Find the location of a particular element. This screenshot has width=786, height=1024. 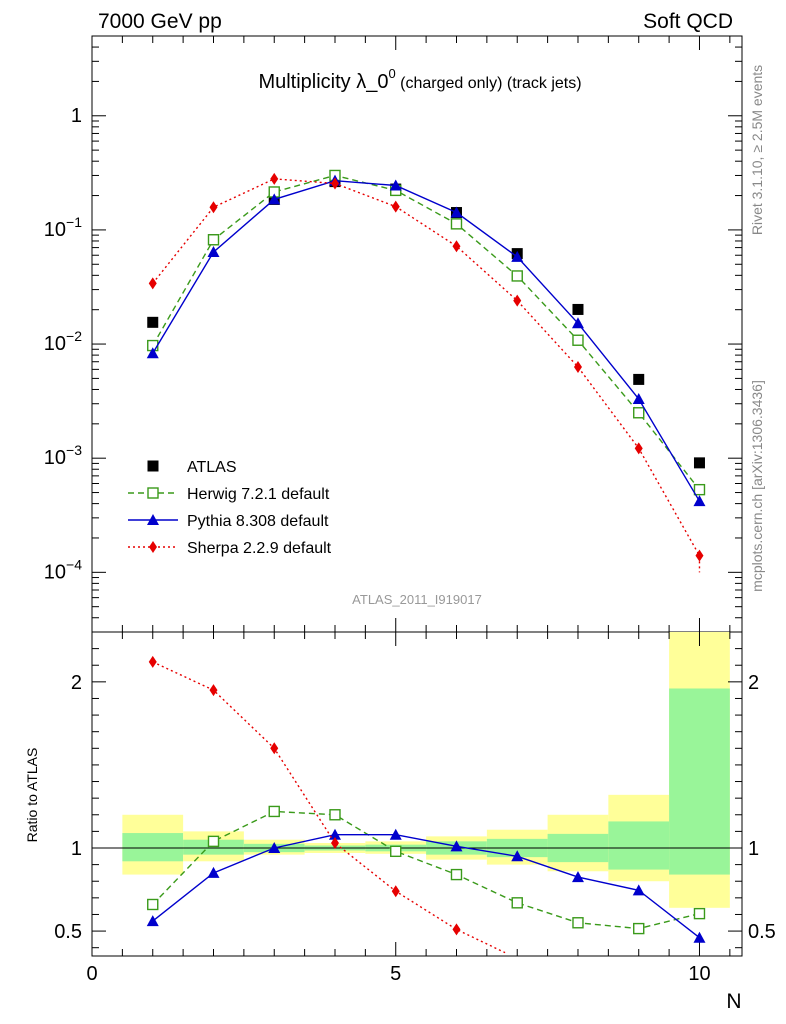

herwig-ratio-line is located at coordinates (426, 870).